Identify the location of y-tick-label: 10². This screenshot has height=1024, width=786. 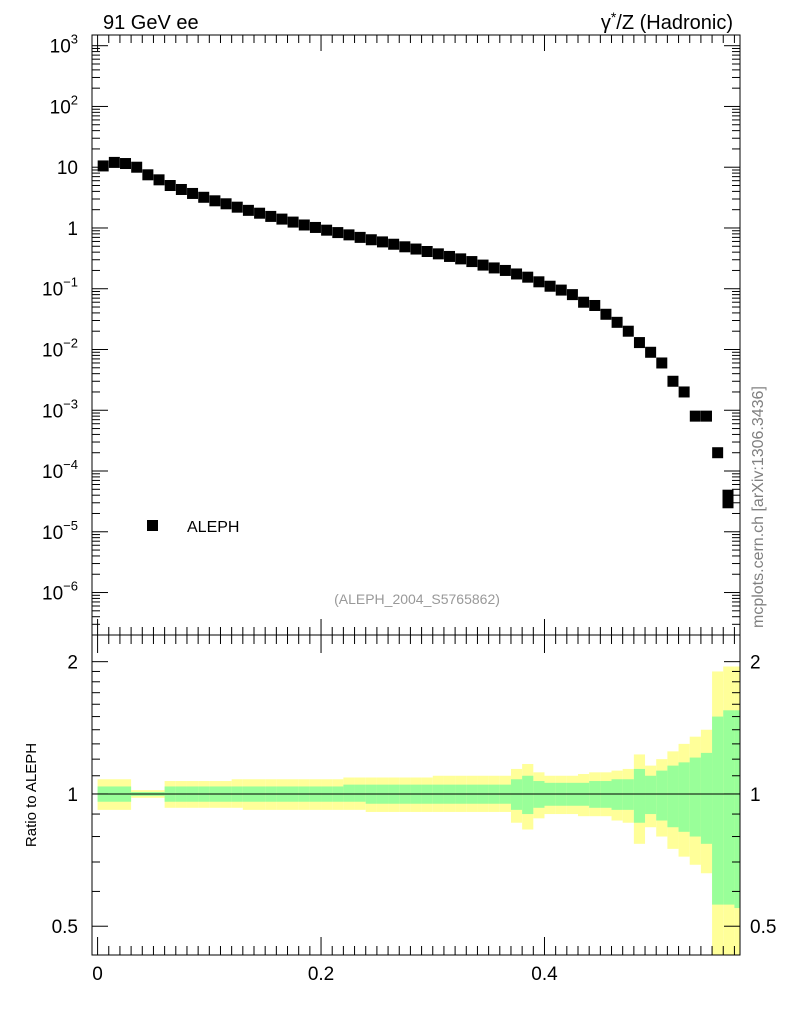
(64, 105).